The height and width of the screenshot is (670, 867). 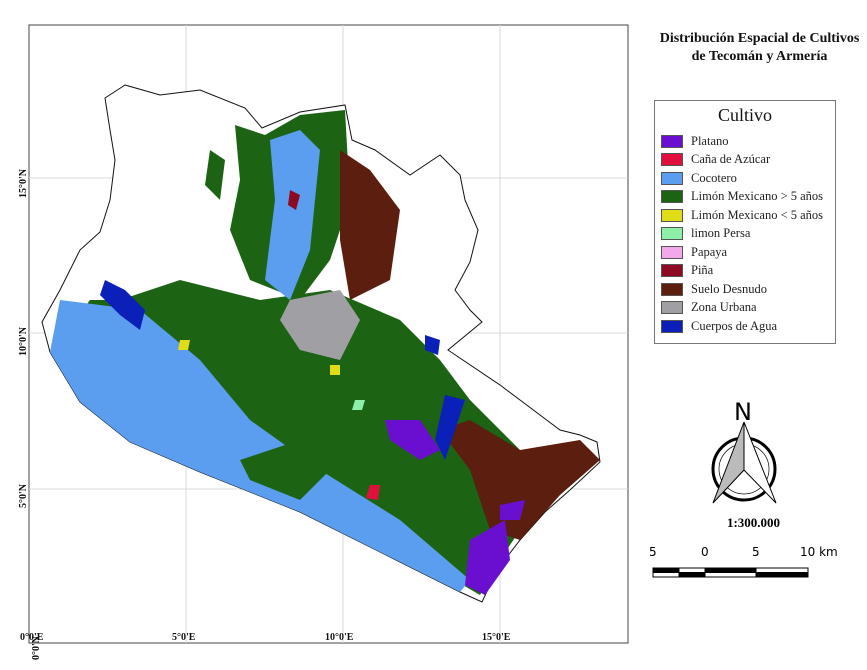 I want to click on y-label-15: 15°0'N, so click(x=23, y=183).